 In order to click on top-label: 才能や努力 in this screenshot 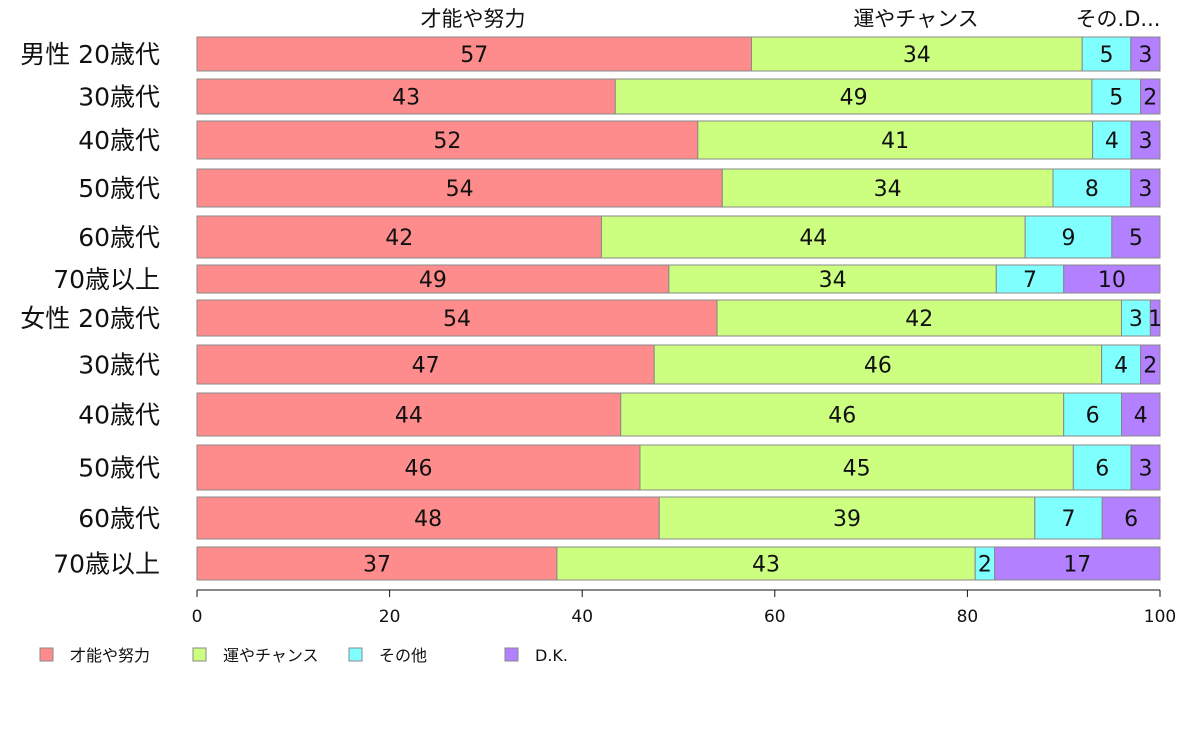, I will do `click(473, 19)`.